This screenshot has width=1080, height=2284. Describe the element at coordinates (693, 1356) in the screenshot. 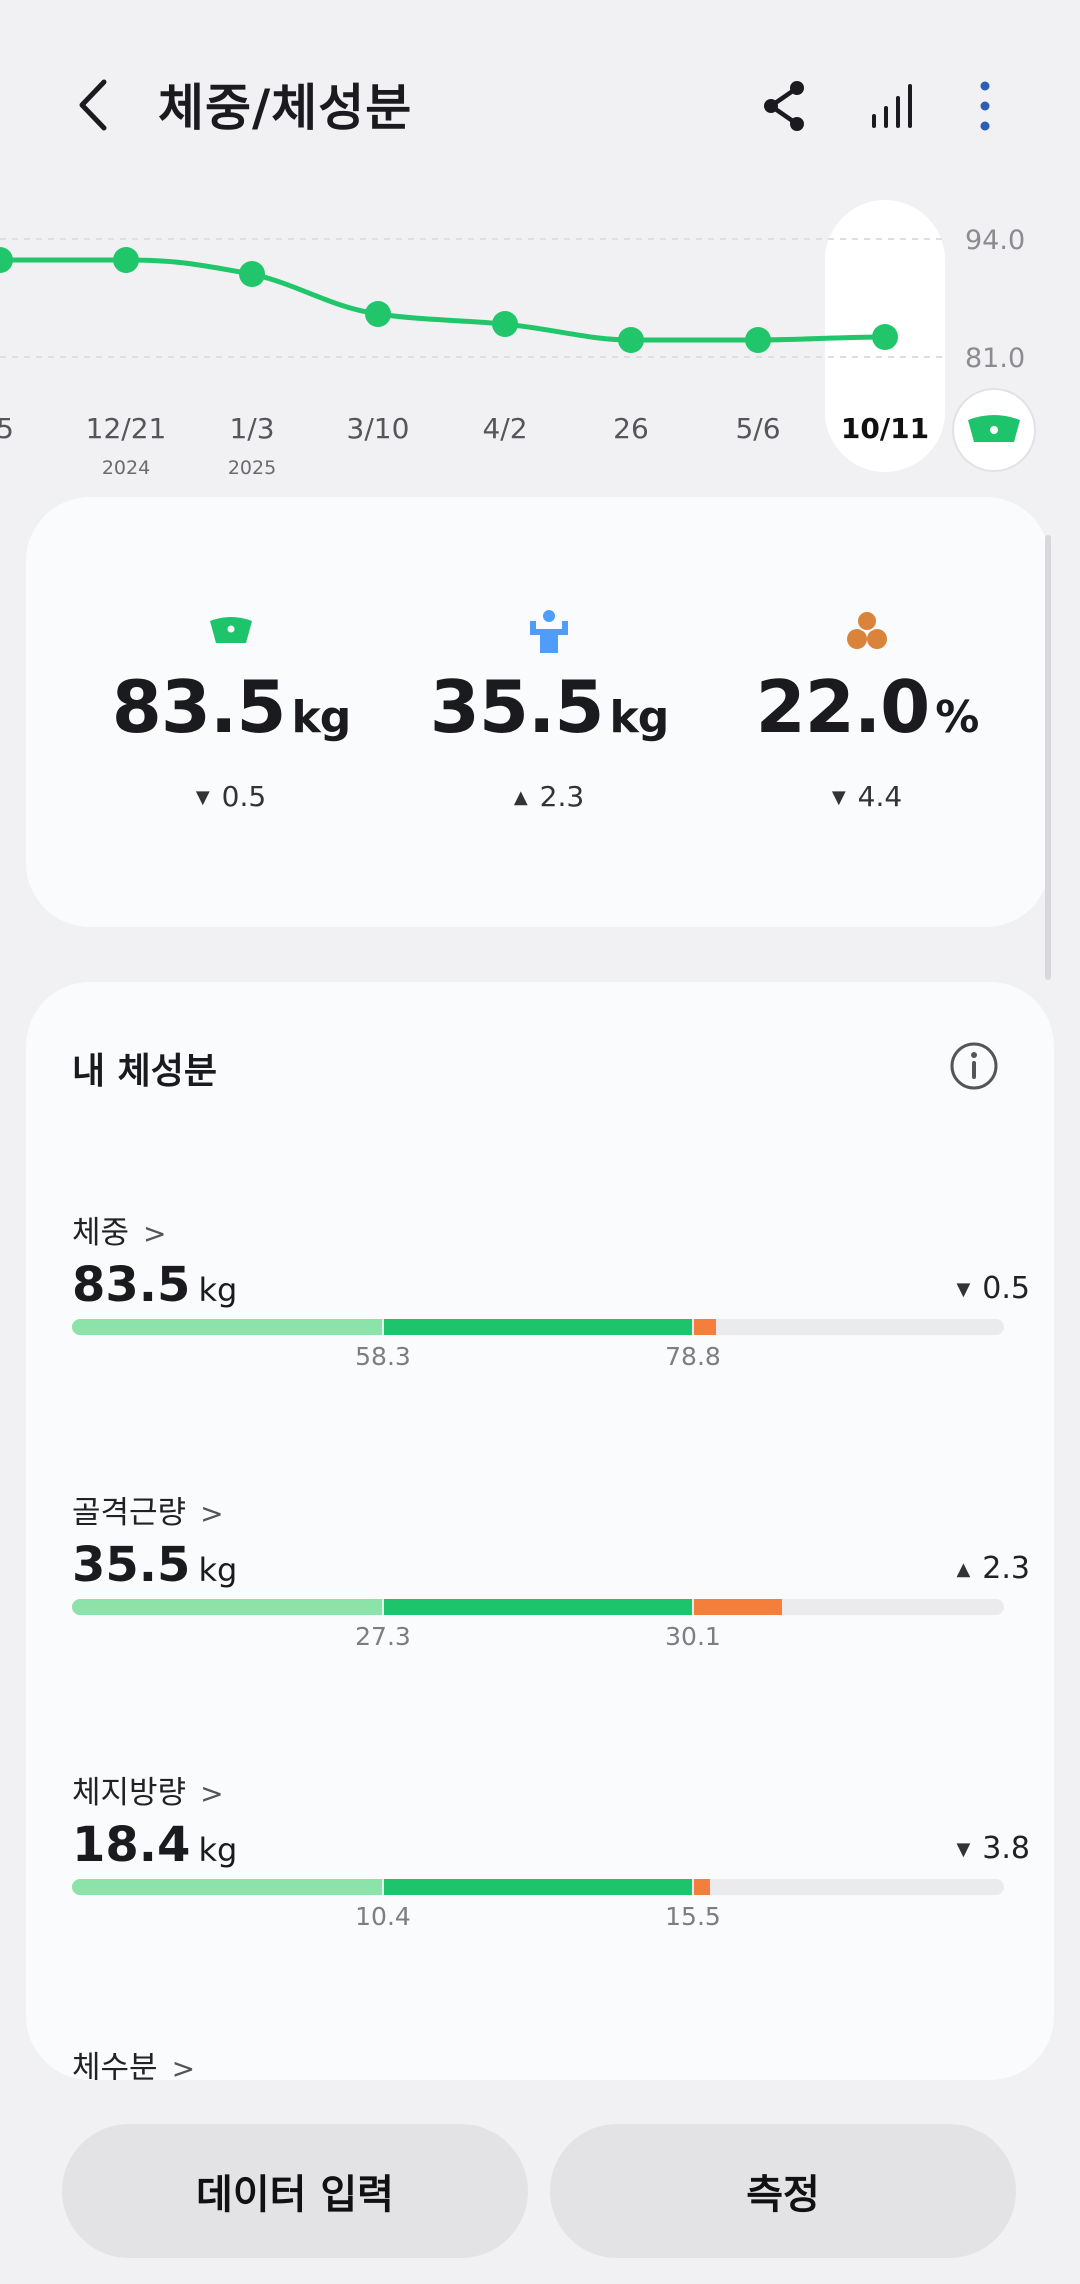

I see `range-high-label: 78.8` at that location.